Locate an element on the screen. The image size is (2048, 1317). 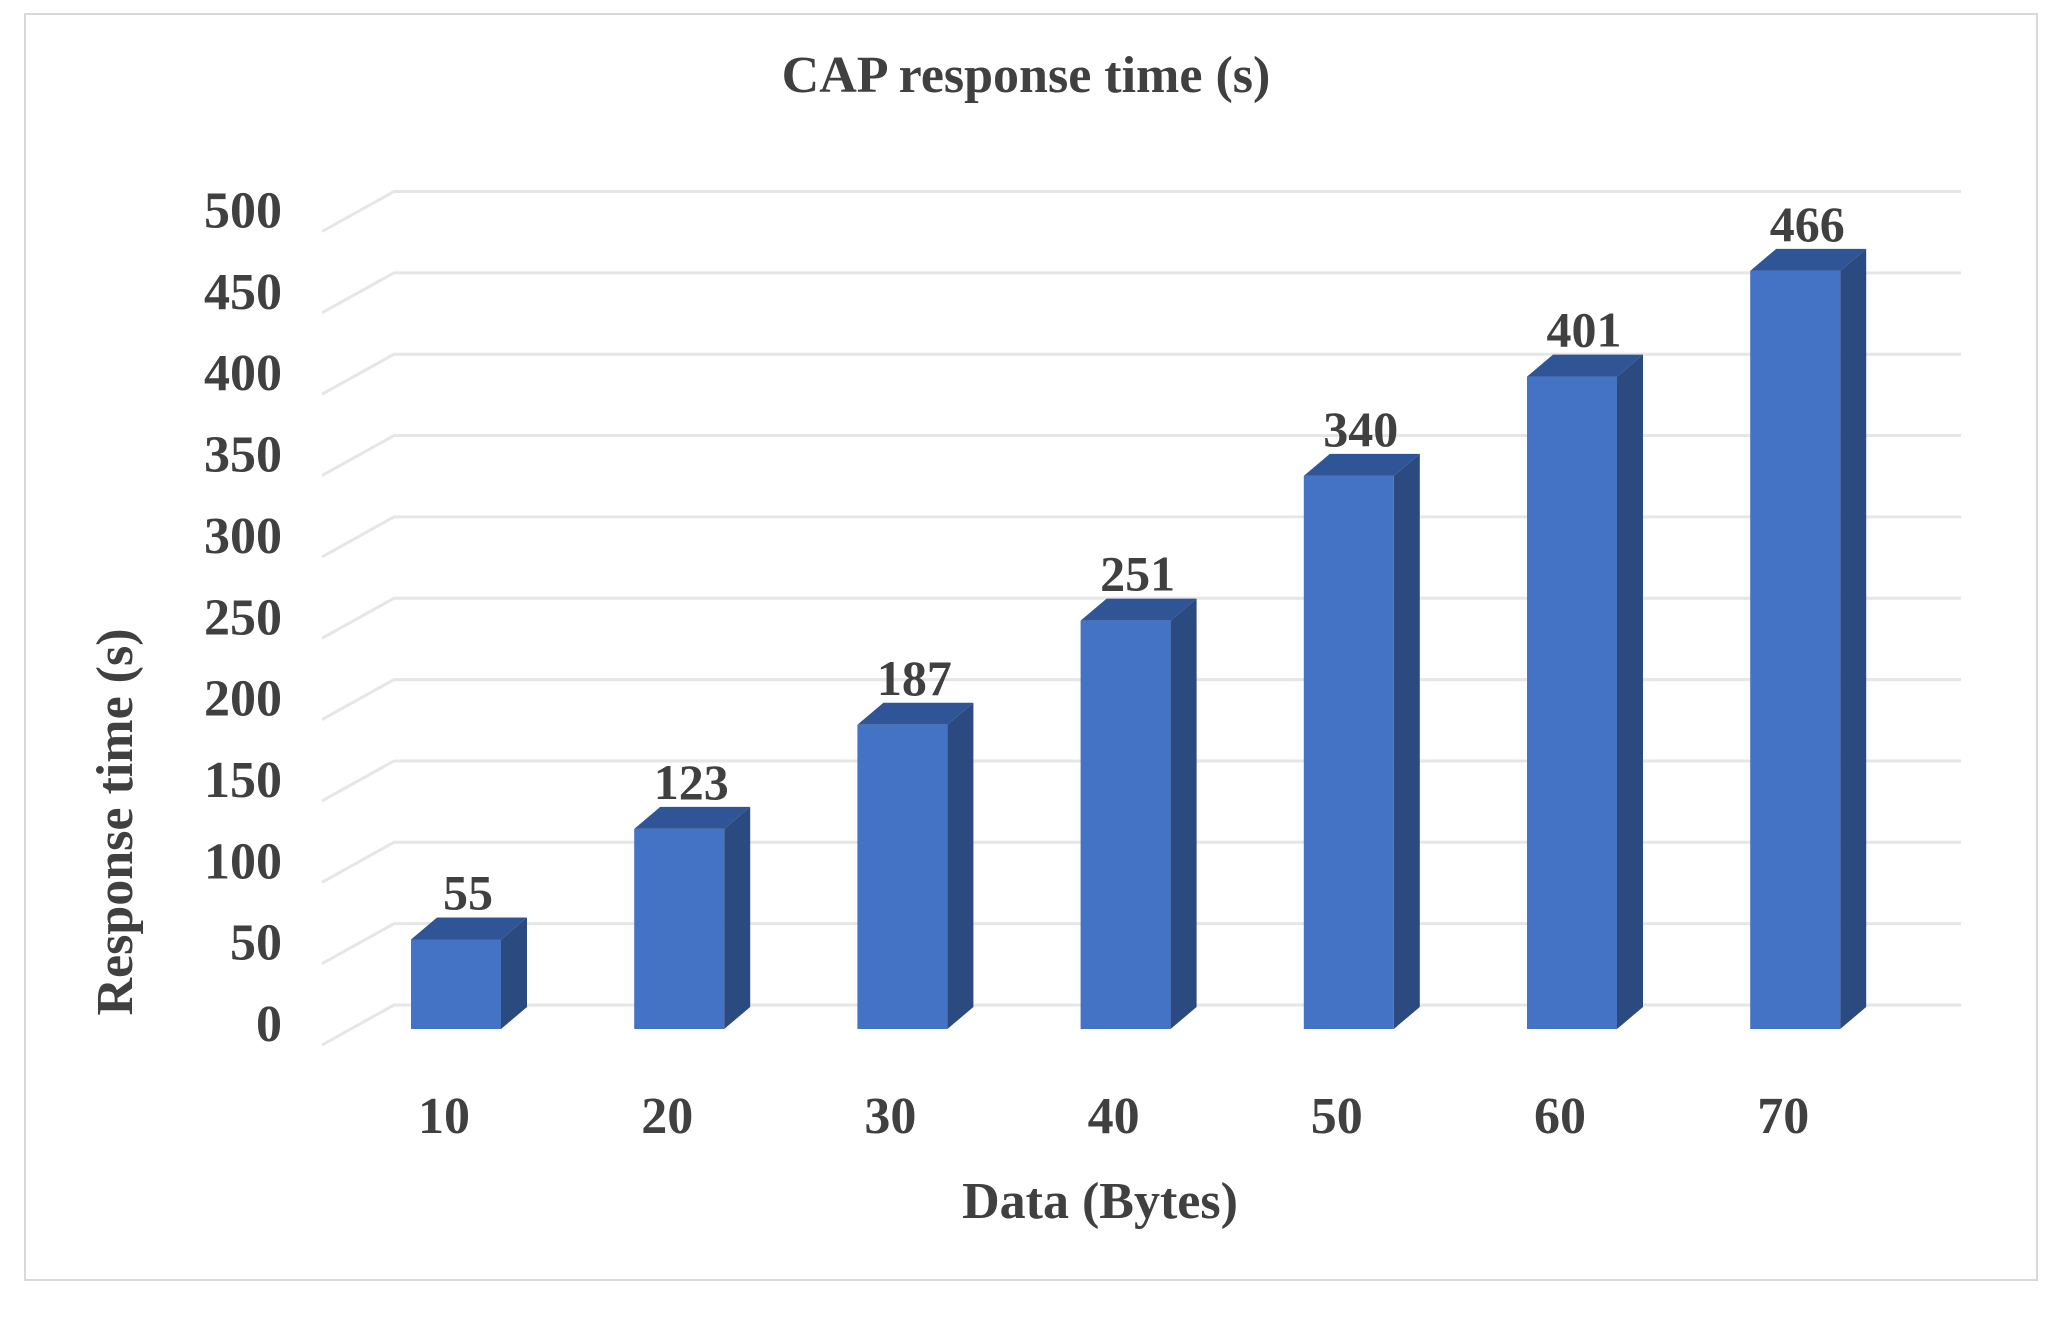
data-label: 55 is located at coordinates (468, 893).